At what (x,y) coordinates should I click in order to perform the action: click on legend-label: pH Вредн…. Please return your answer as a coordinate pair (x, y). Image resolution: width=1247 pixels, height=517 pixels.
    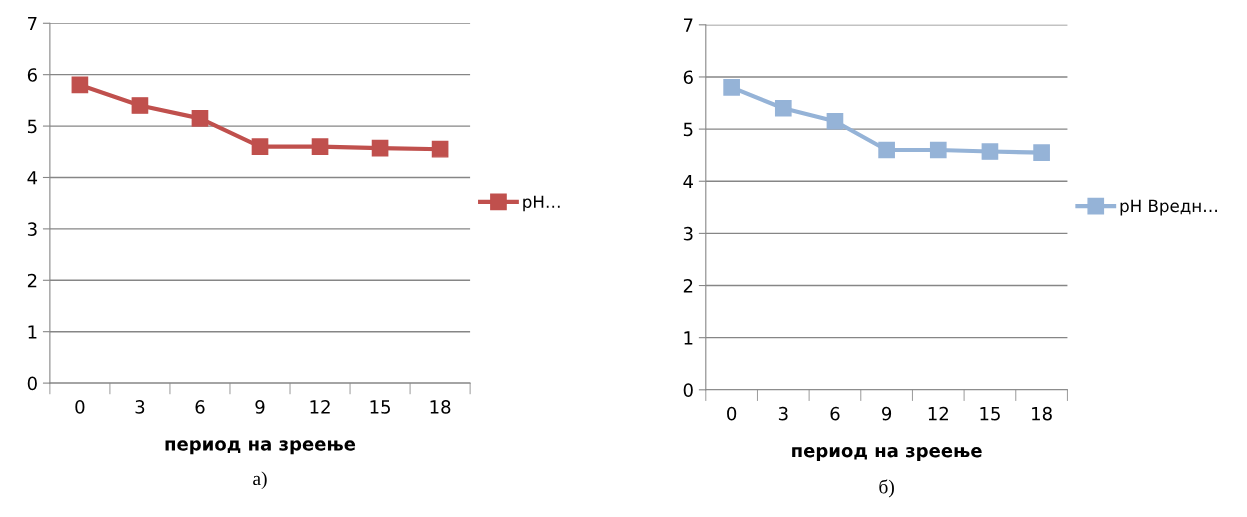
    Looking at the image, I should click on (1168, 207).